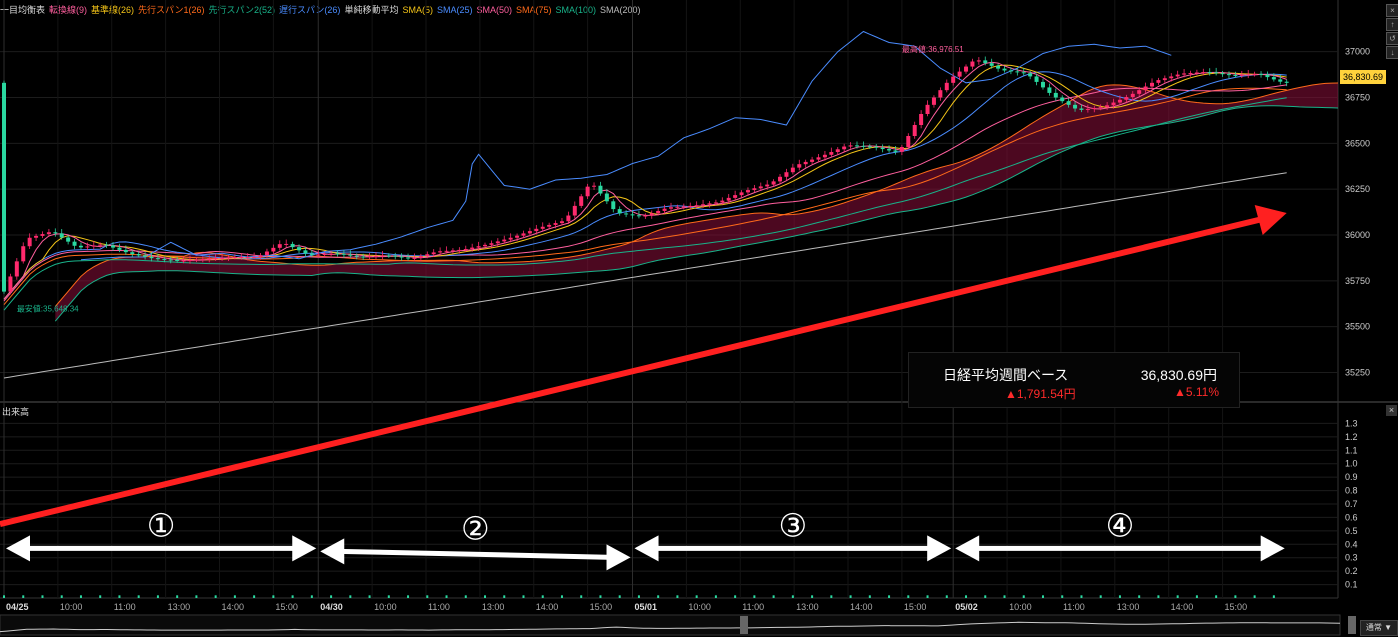 The width and height of the screenshot is (1398, 637). Describe the element at coordinates (1392, 38) in the screenshot. I see `reset-icon: ↺` at that location.